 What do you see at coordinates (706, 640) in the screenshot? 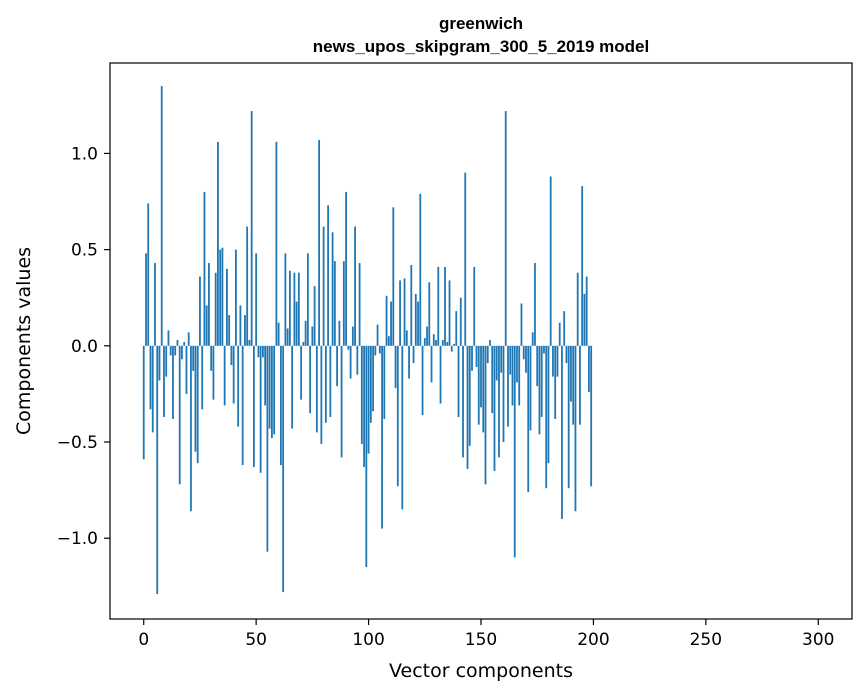
I see `x-tick-label: 250` at bounding box center [706, 640].